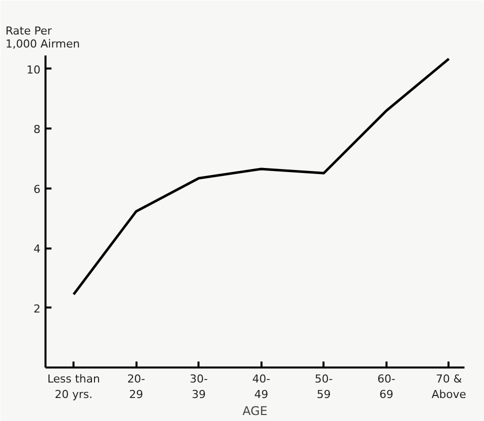 Image resolution: width=484 pixels, height=421 pixels. What do you see at coordinates (323, 387) in the screenshot?
I see `x-tick-label: 50- 59` at bounding box center [323, 387].